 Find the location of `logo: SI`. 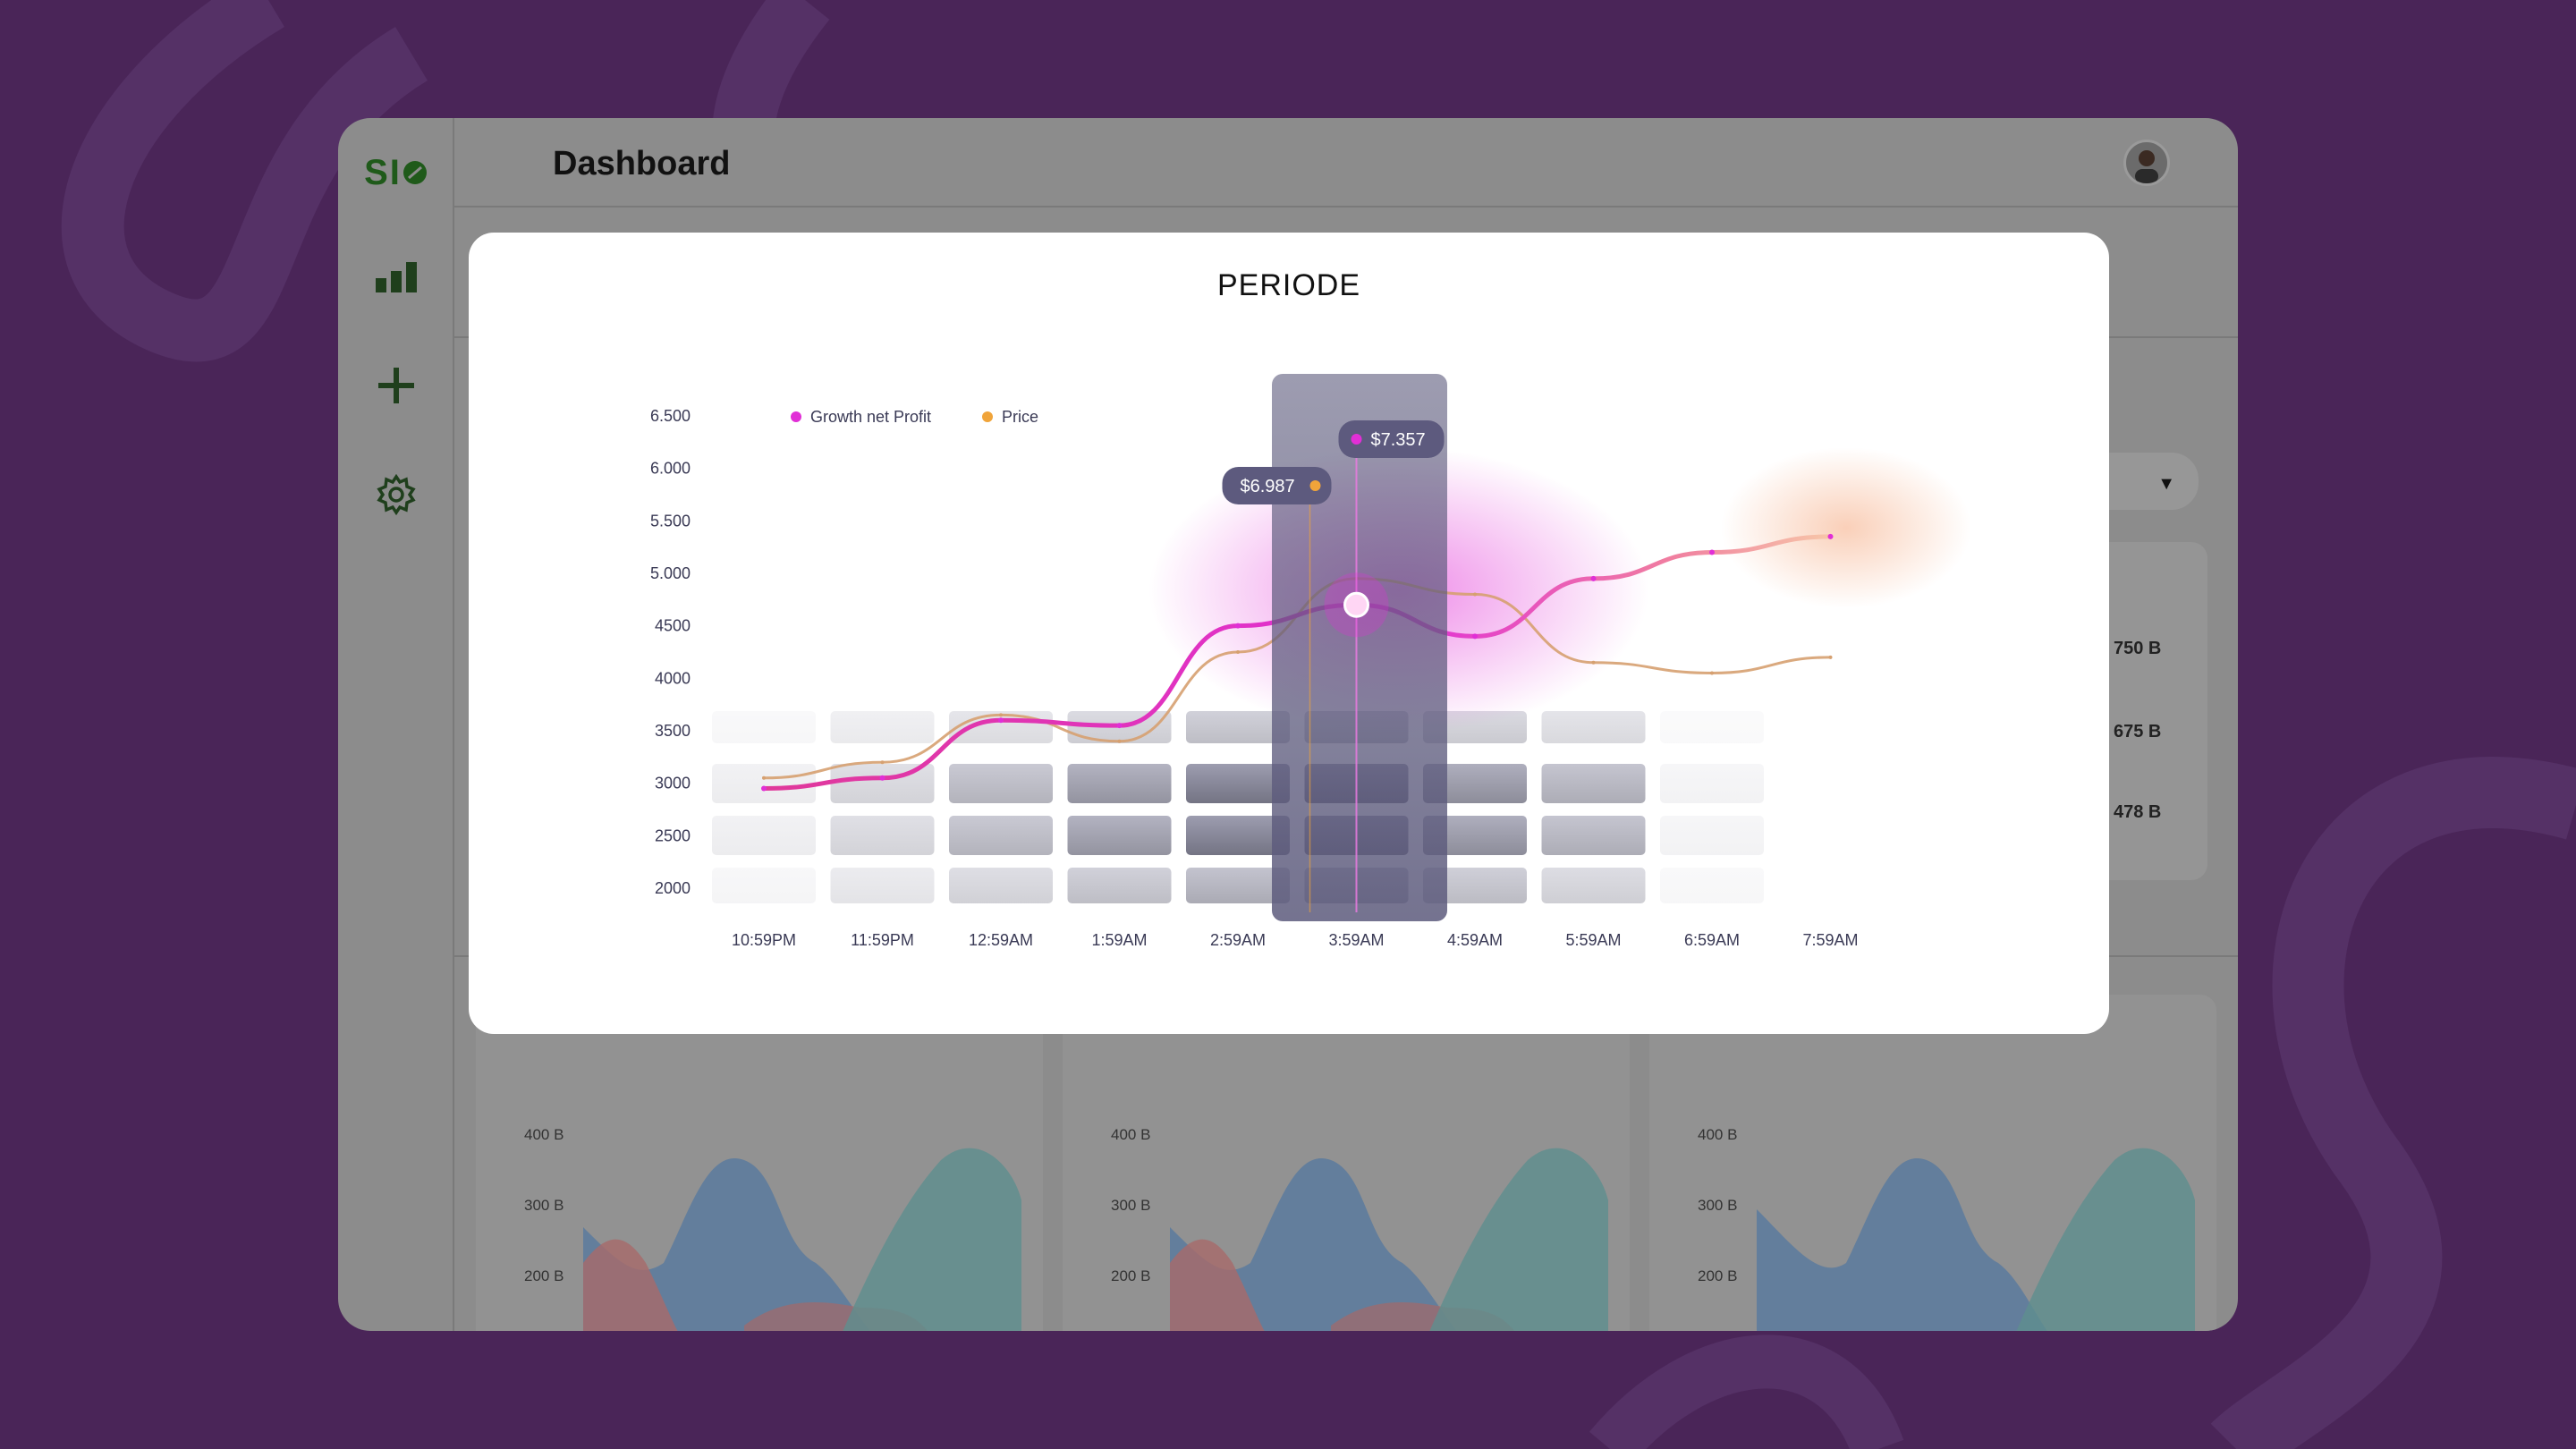

logo: SI is located at coordinates (396, 172).